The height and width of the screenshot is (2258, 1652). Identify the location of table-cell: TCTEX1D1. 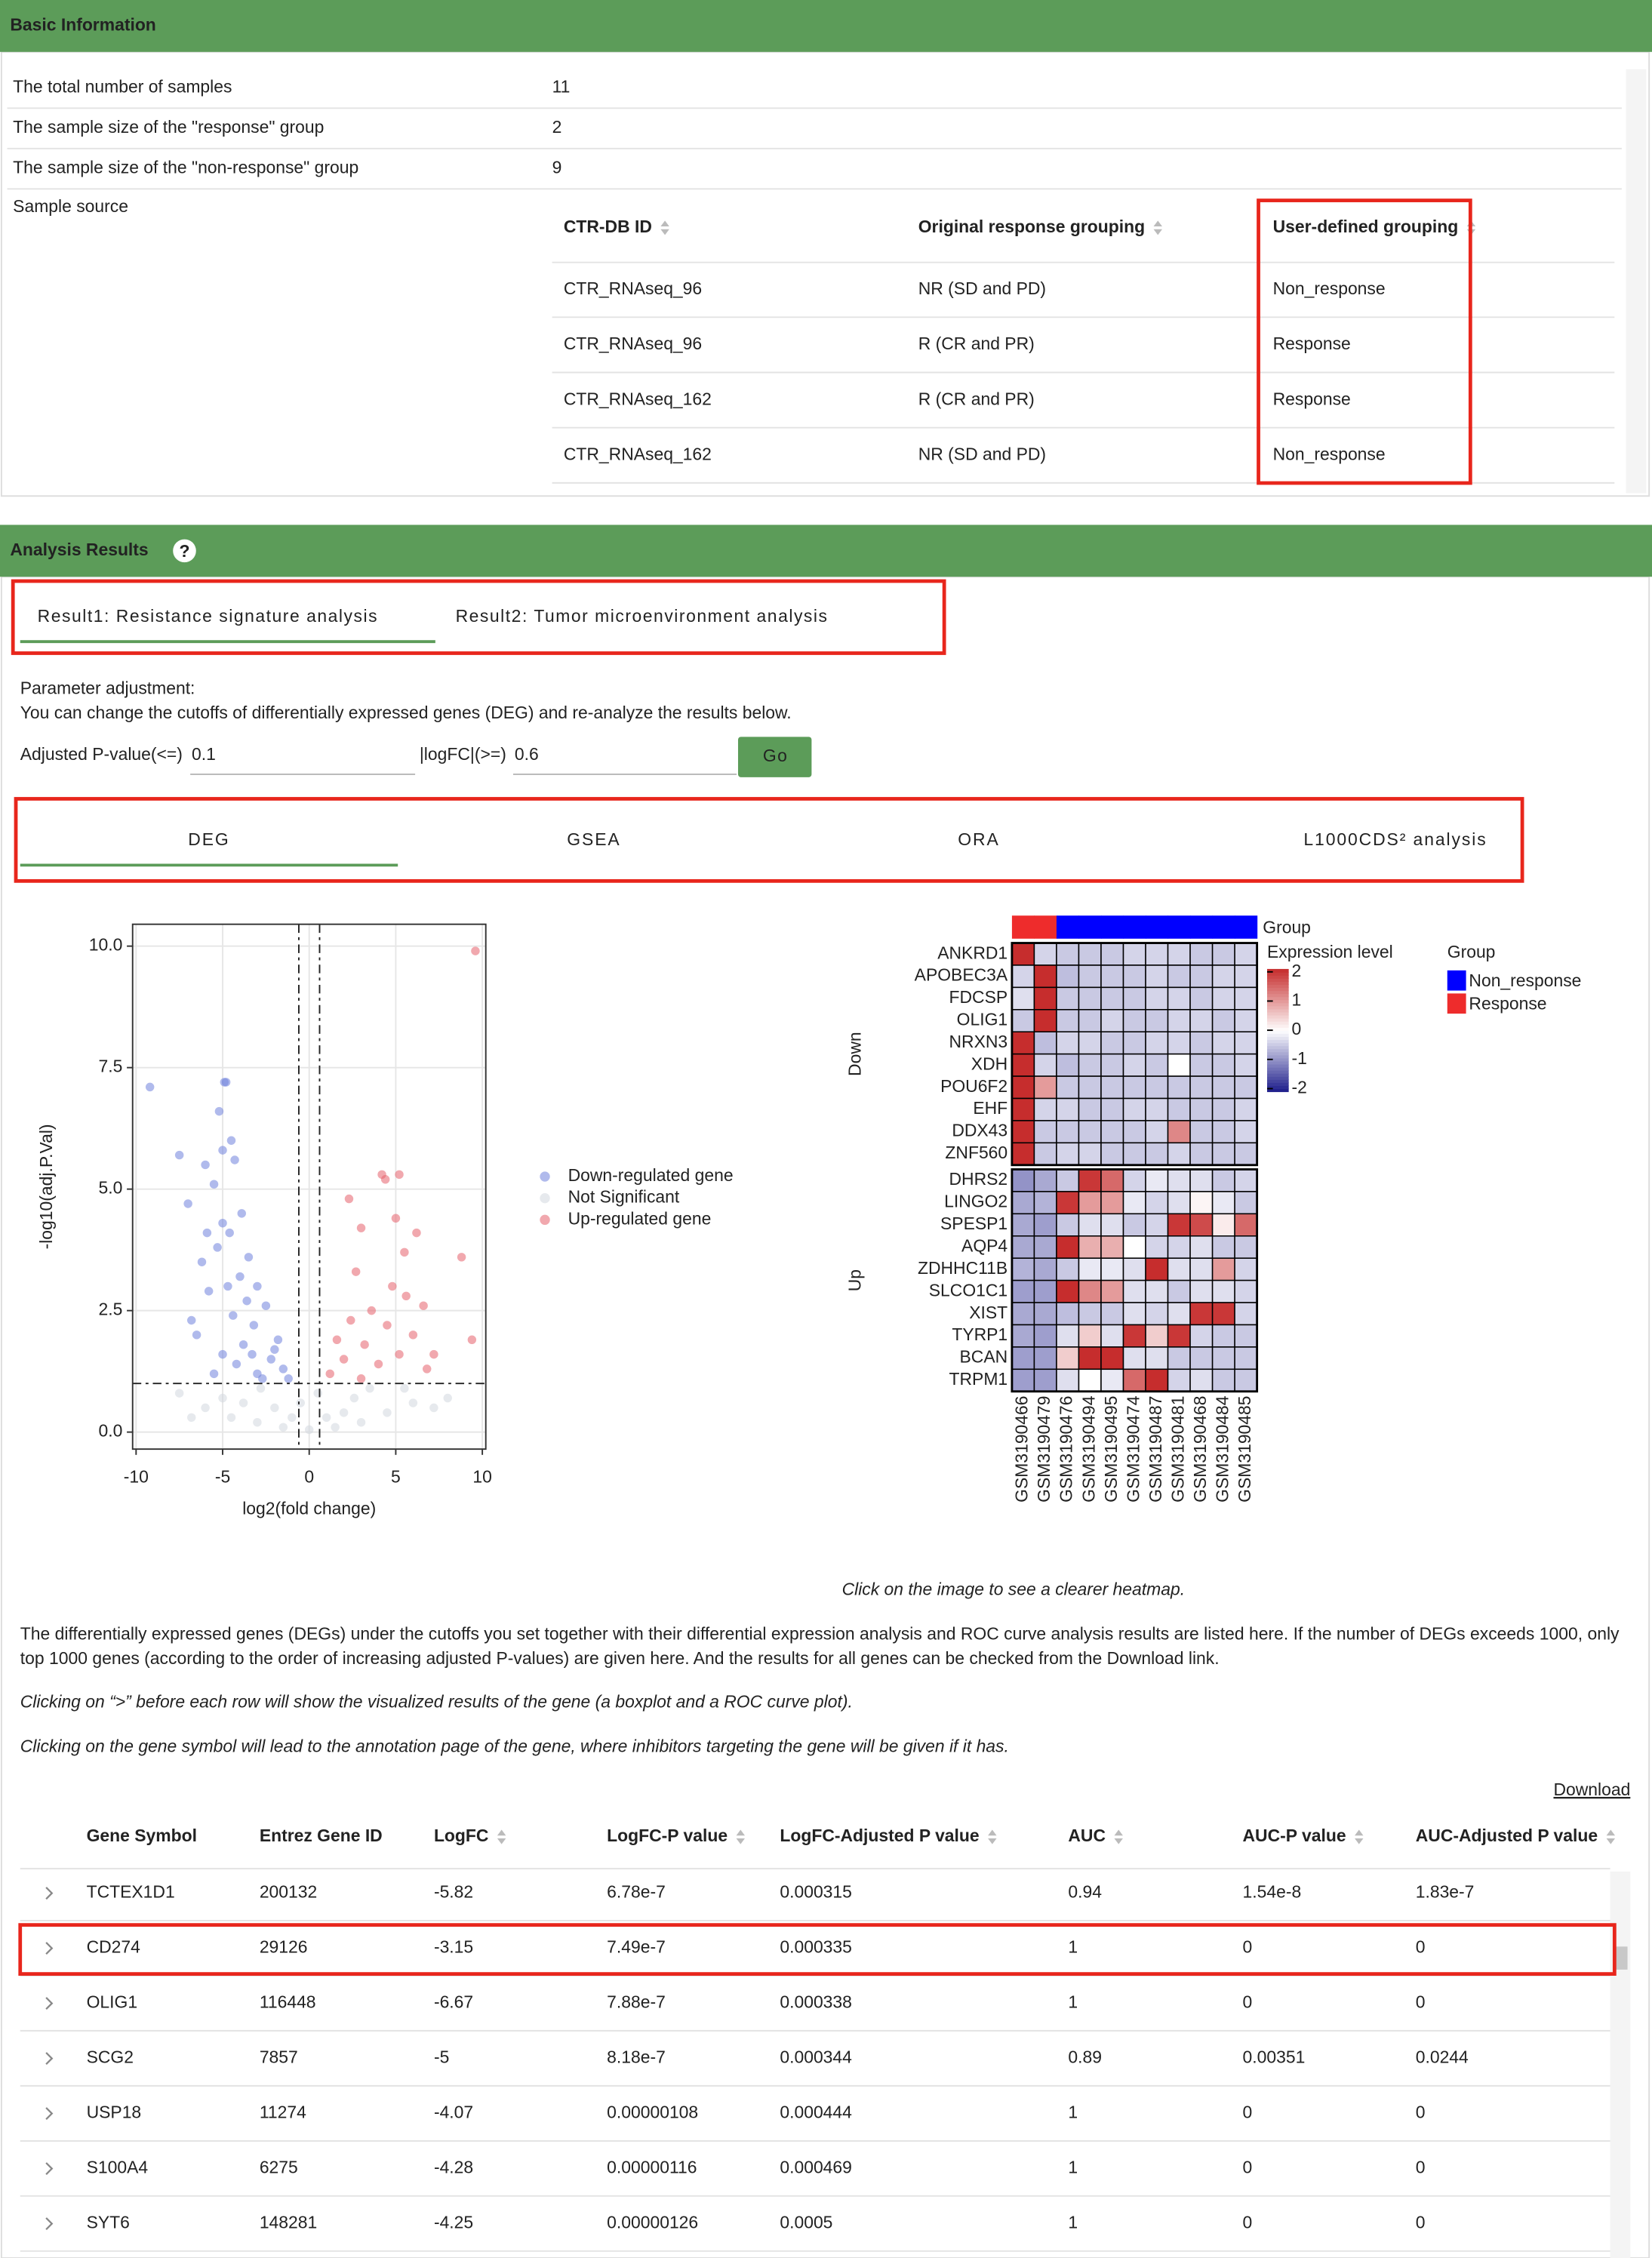
(131, 1892).